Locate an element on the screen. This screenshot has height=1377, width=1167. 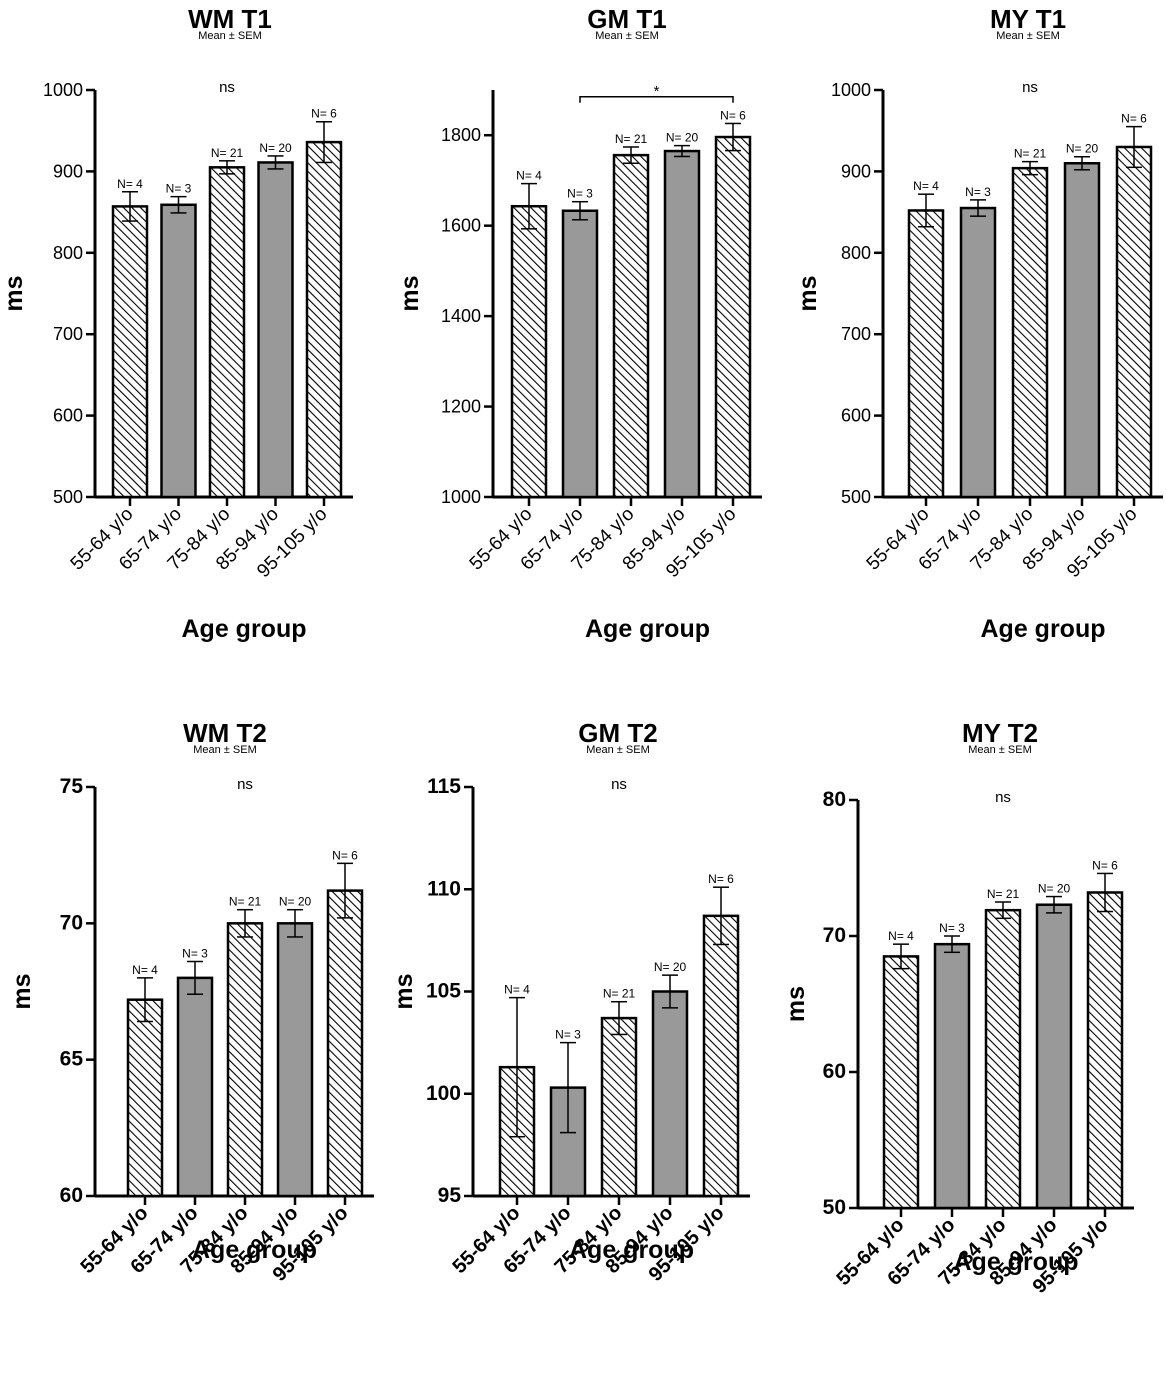
y-tick-label: 50 is located at coordinates (834, 1207).